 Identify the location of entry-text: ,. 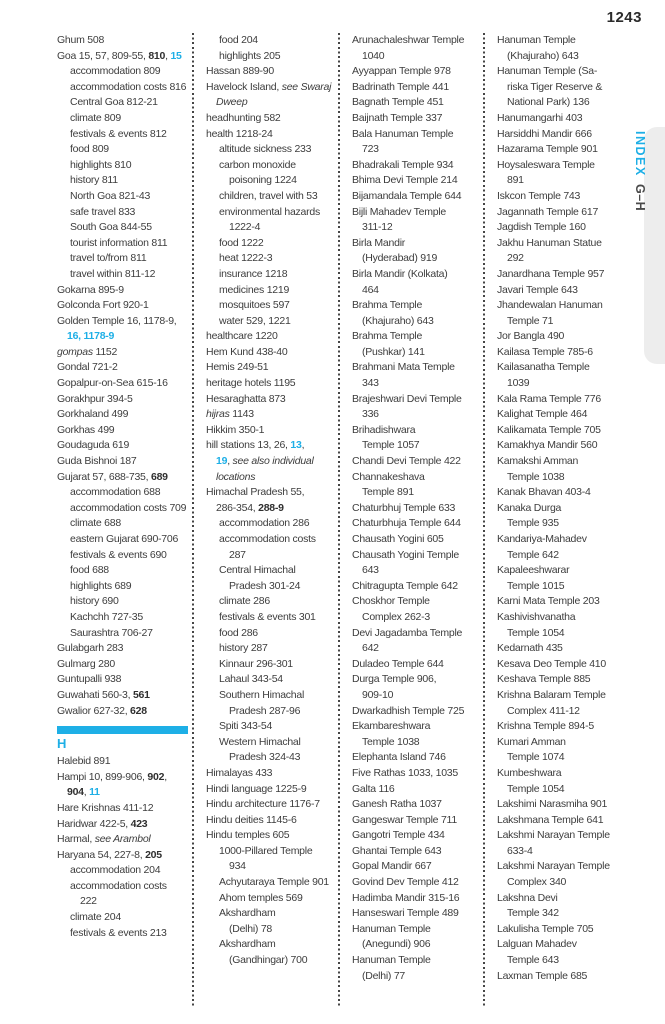
(230, 461).